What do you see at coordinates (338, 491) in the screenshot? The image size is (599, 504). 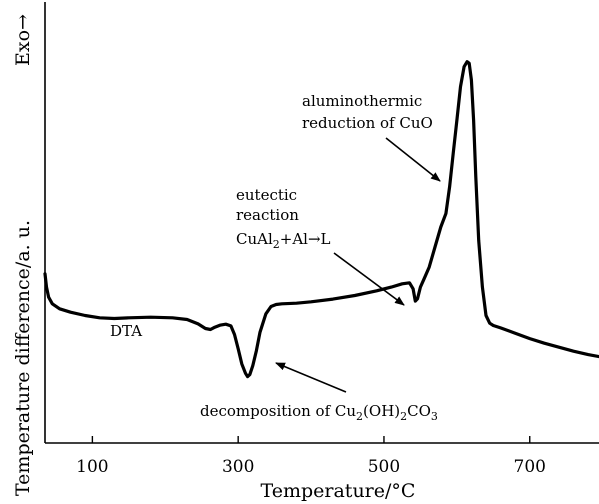 I see `x-axis-label: Temperature/°C` at bounding box center [338, 491].